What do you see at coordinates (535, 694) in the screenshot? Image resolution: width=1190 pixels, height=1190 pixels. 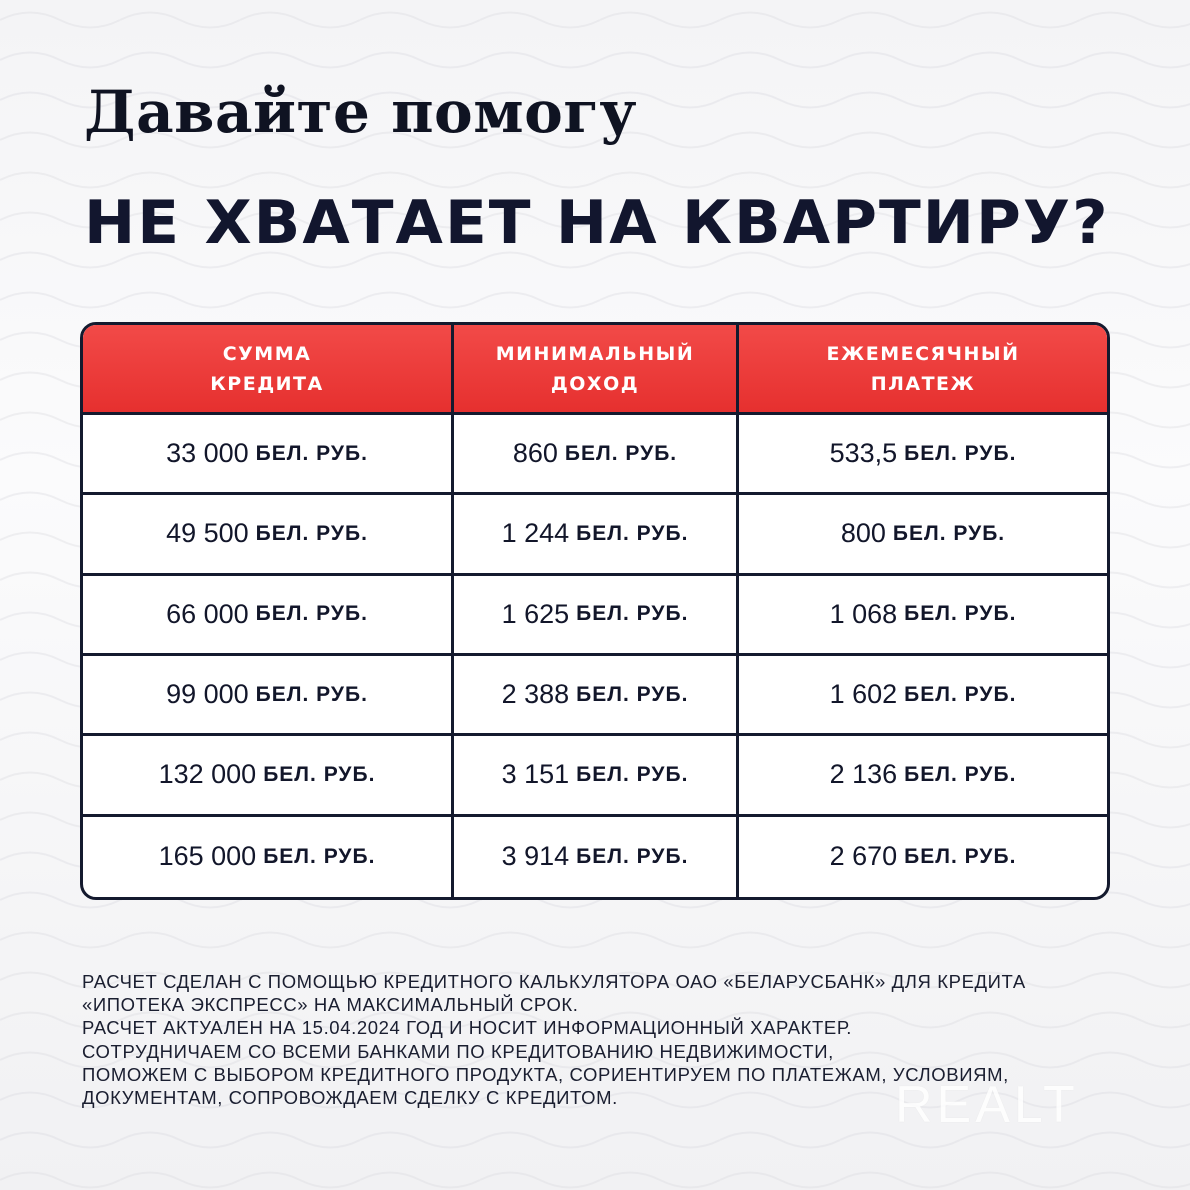 I see `cell-value: 2 388` at bounding box center [535, 694].